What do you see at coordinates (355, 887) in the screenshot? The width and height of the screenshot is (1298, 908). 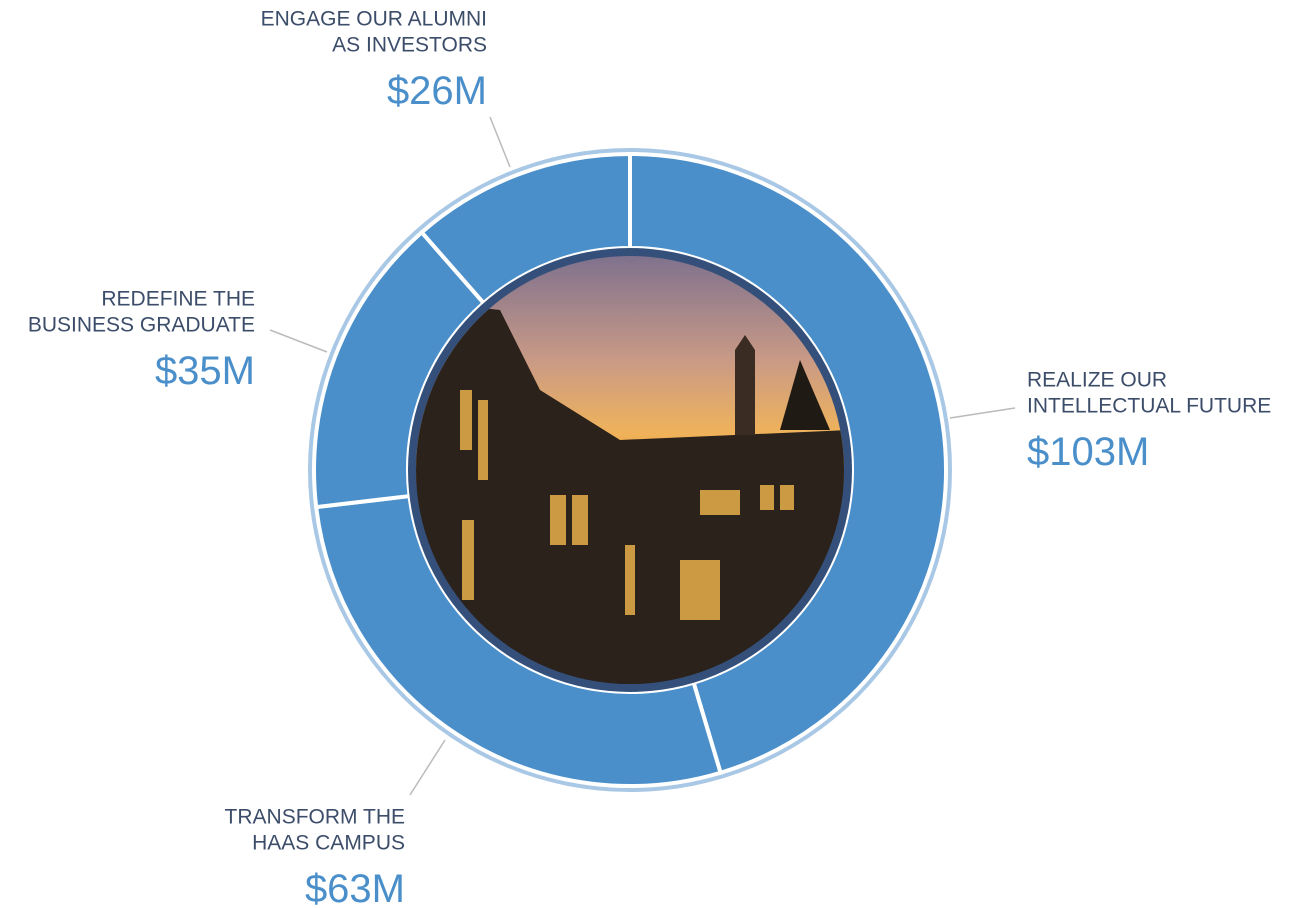 I see `segment-value: $63M` at bounding box center [355, 887].